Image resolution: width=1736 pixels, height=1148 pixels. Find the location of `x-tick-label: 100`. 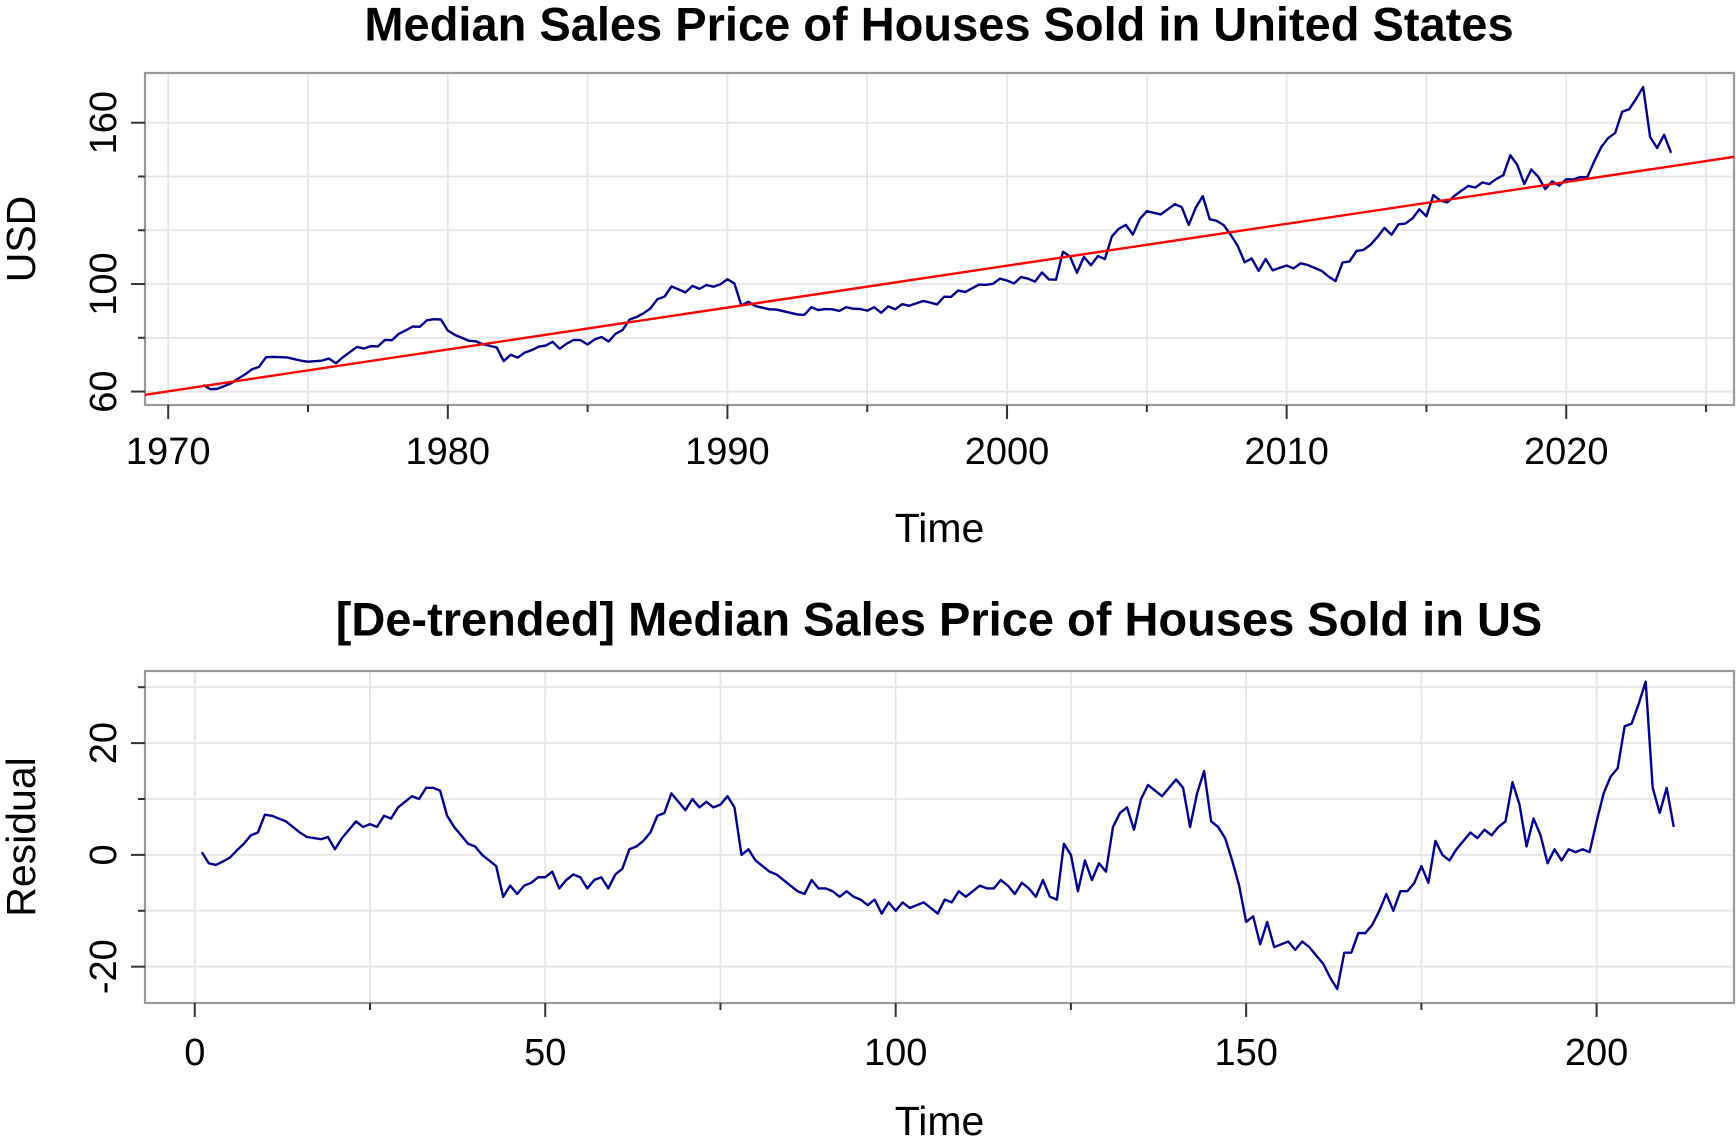

x-tick-label: 100 is located at coordinates (895, 1053).